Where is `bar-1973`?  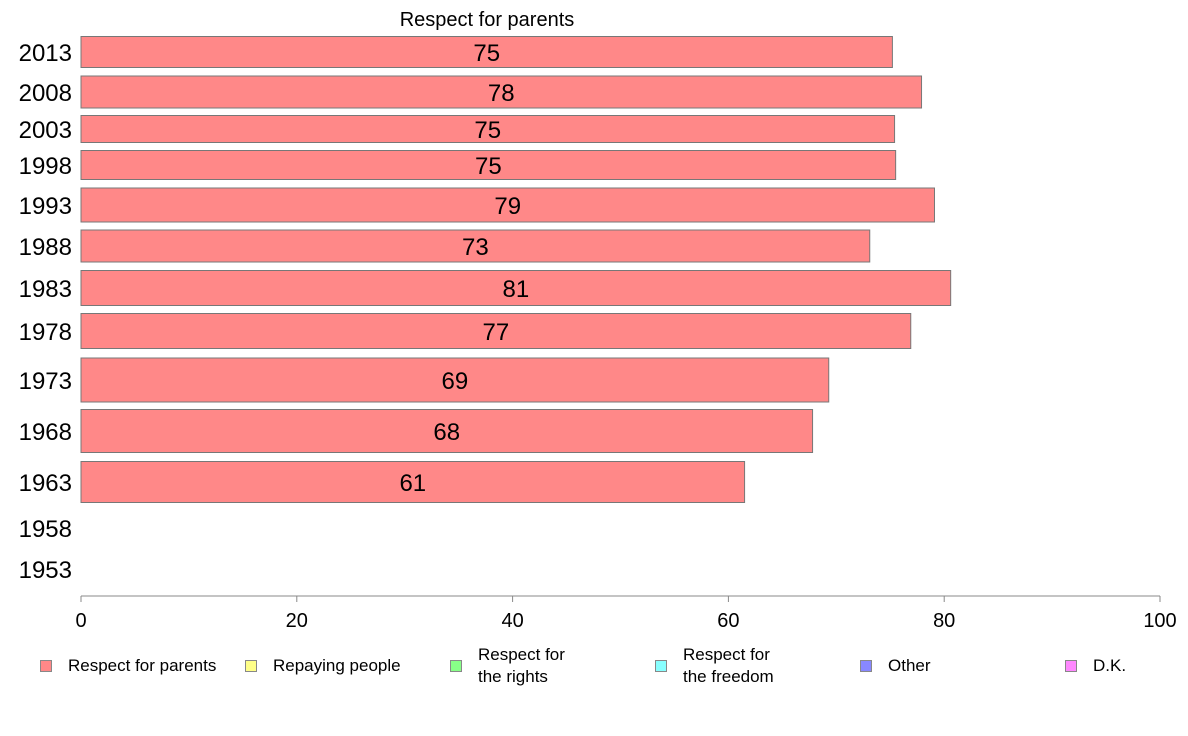 bar-1973 is located at coordinates (455, 380).